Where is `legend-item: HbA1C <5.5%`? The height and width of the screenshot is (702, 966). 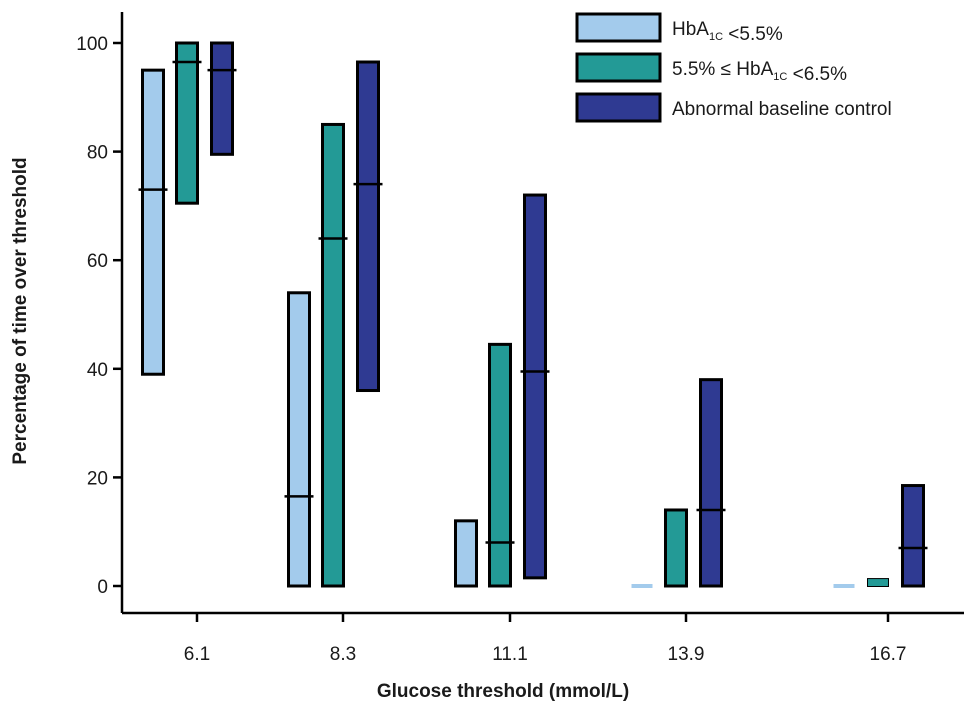 legend-item: HbA1C <5.5% is located at coordinates (679, 28).